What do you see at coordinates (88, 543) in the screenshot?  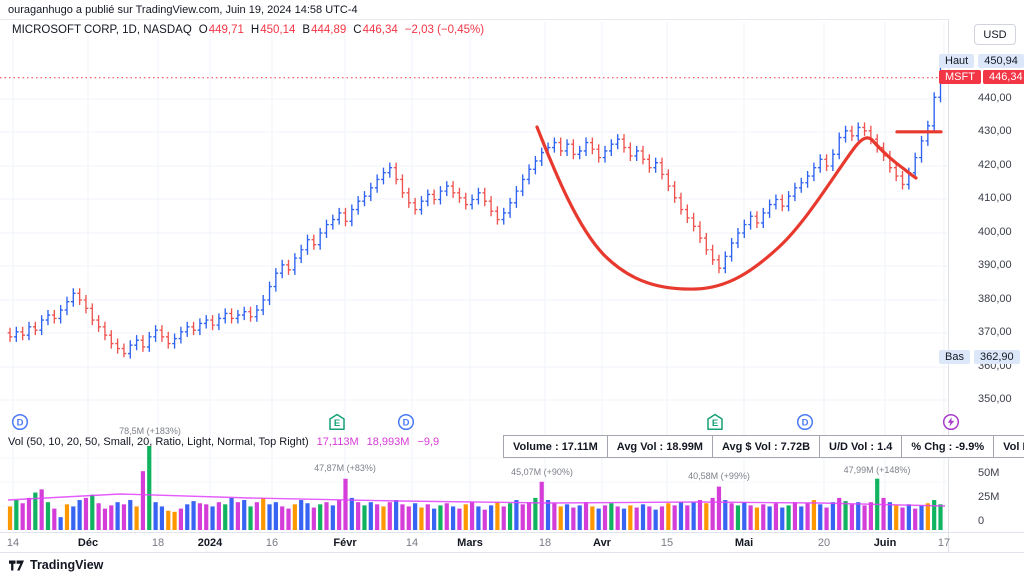 I see `time-axis-label: Déc` at bounding box center [88, 543].